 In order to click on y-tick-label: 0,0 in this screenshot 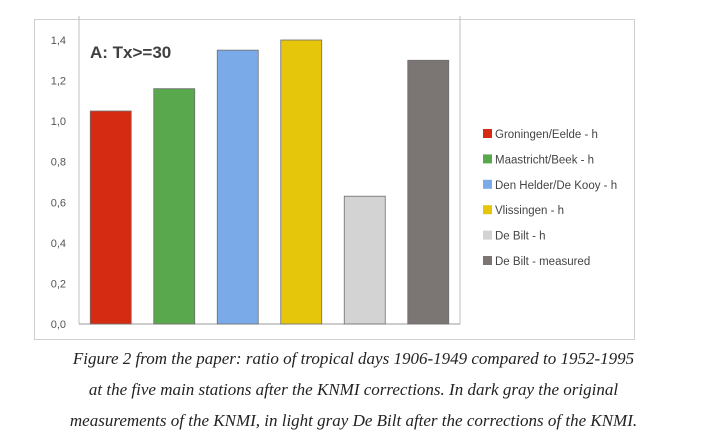, I will do `click(58, 325)`.